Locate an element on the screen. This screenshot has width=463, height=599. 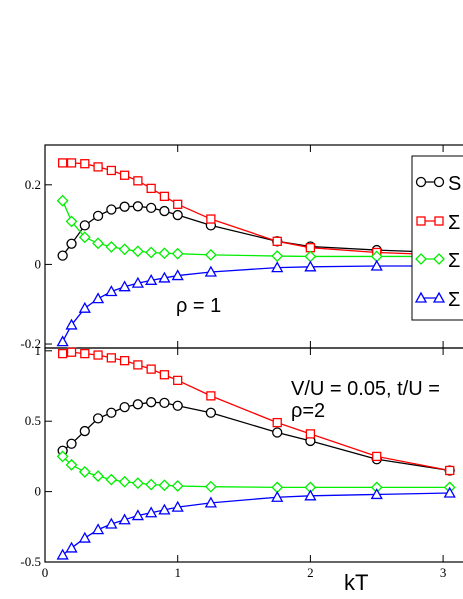
rho-annotation-top: ρ = 1 is located at coordinates (198, 306).